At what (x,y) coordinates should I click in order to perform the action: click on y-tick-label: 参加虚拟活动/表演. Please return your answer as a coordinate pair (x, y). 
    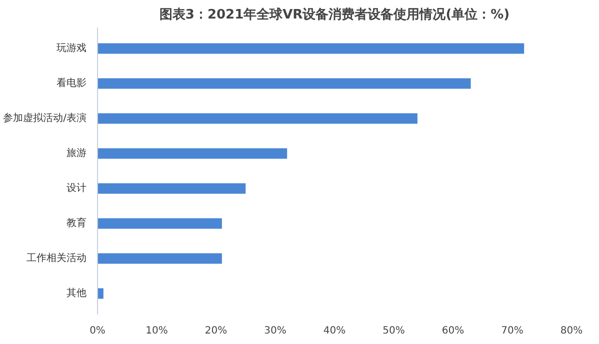
    Looking at the image, I should click on (45, 118).